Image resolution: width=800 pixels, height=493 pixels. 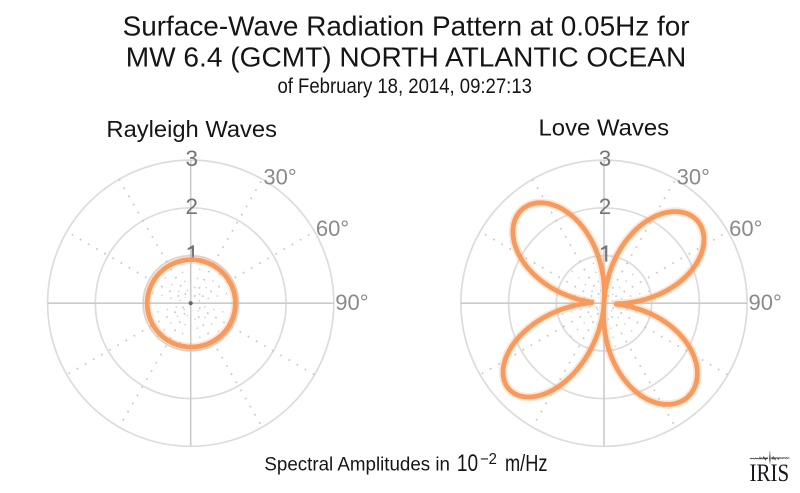 I want to click on svg-text:MW 6.4 (GCMT) NORTH ATLANTIC O: MW 6.4 (GCMT) NORTH ATLANTIC OCEAN, so click(x=406, y=57).